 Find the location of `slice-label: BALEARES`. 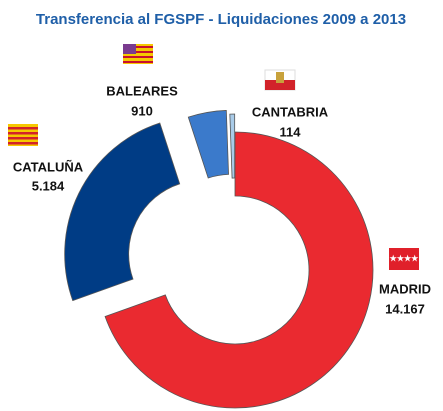

slice-label: BALEARES is located at coordinates (142, 90).